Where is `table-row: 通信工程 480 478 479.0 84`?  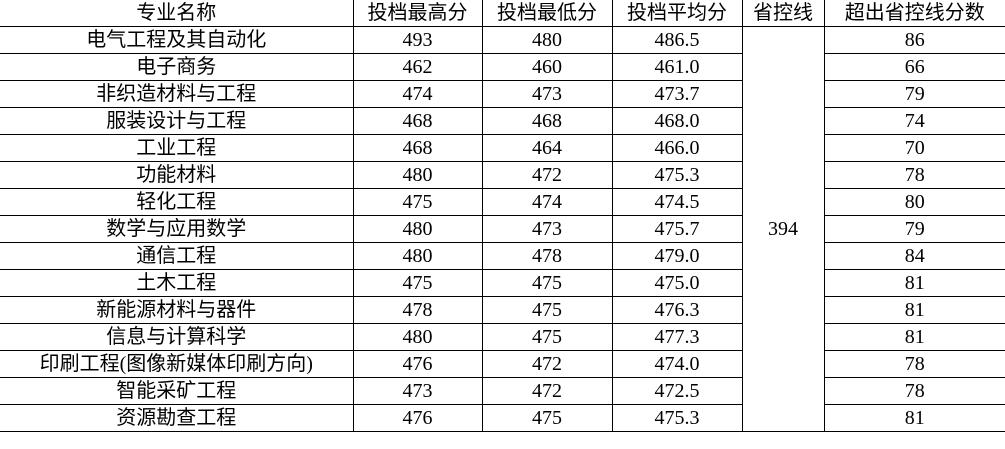
table-row: 通信工程 480 478 479.0 84 is located at coordinates (502, 256).